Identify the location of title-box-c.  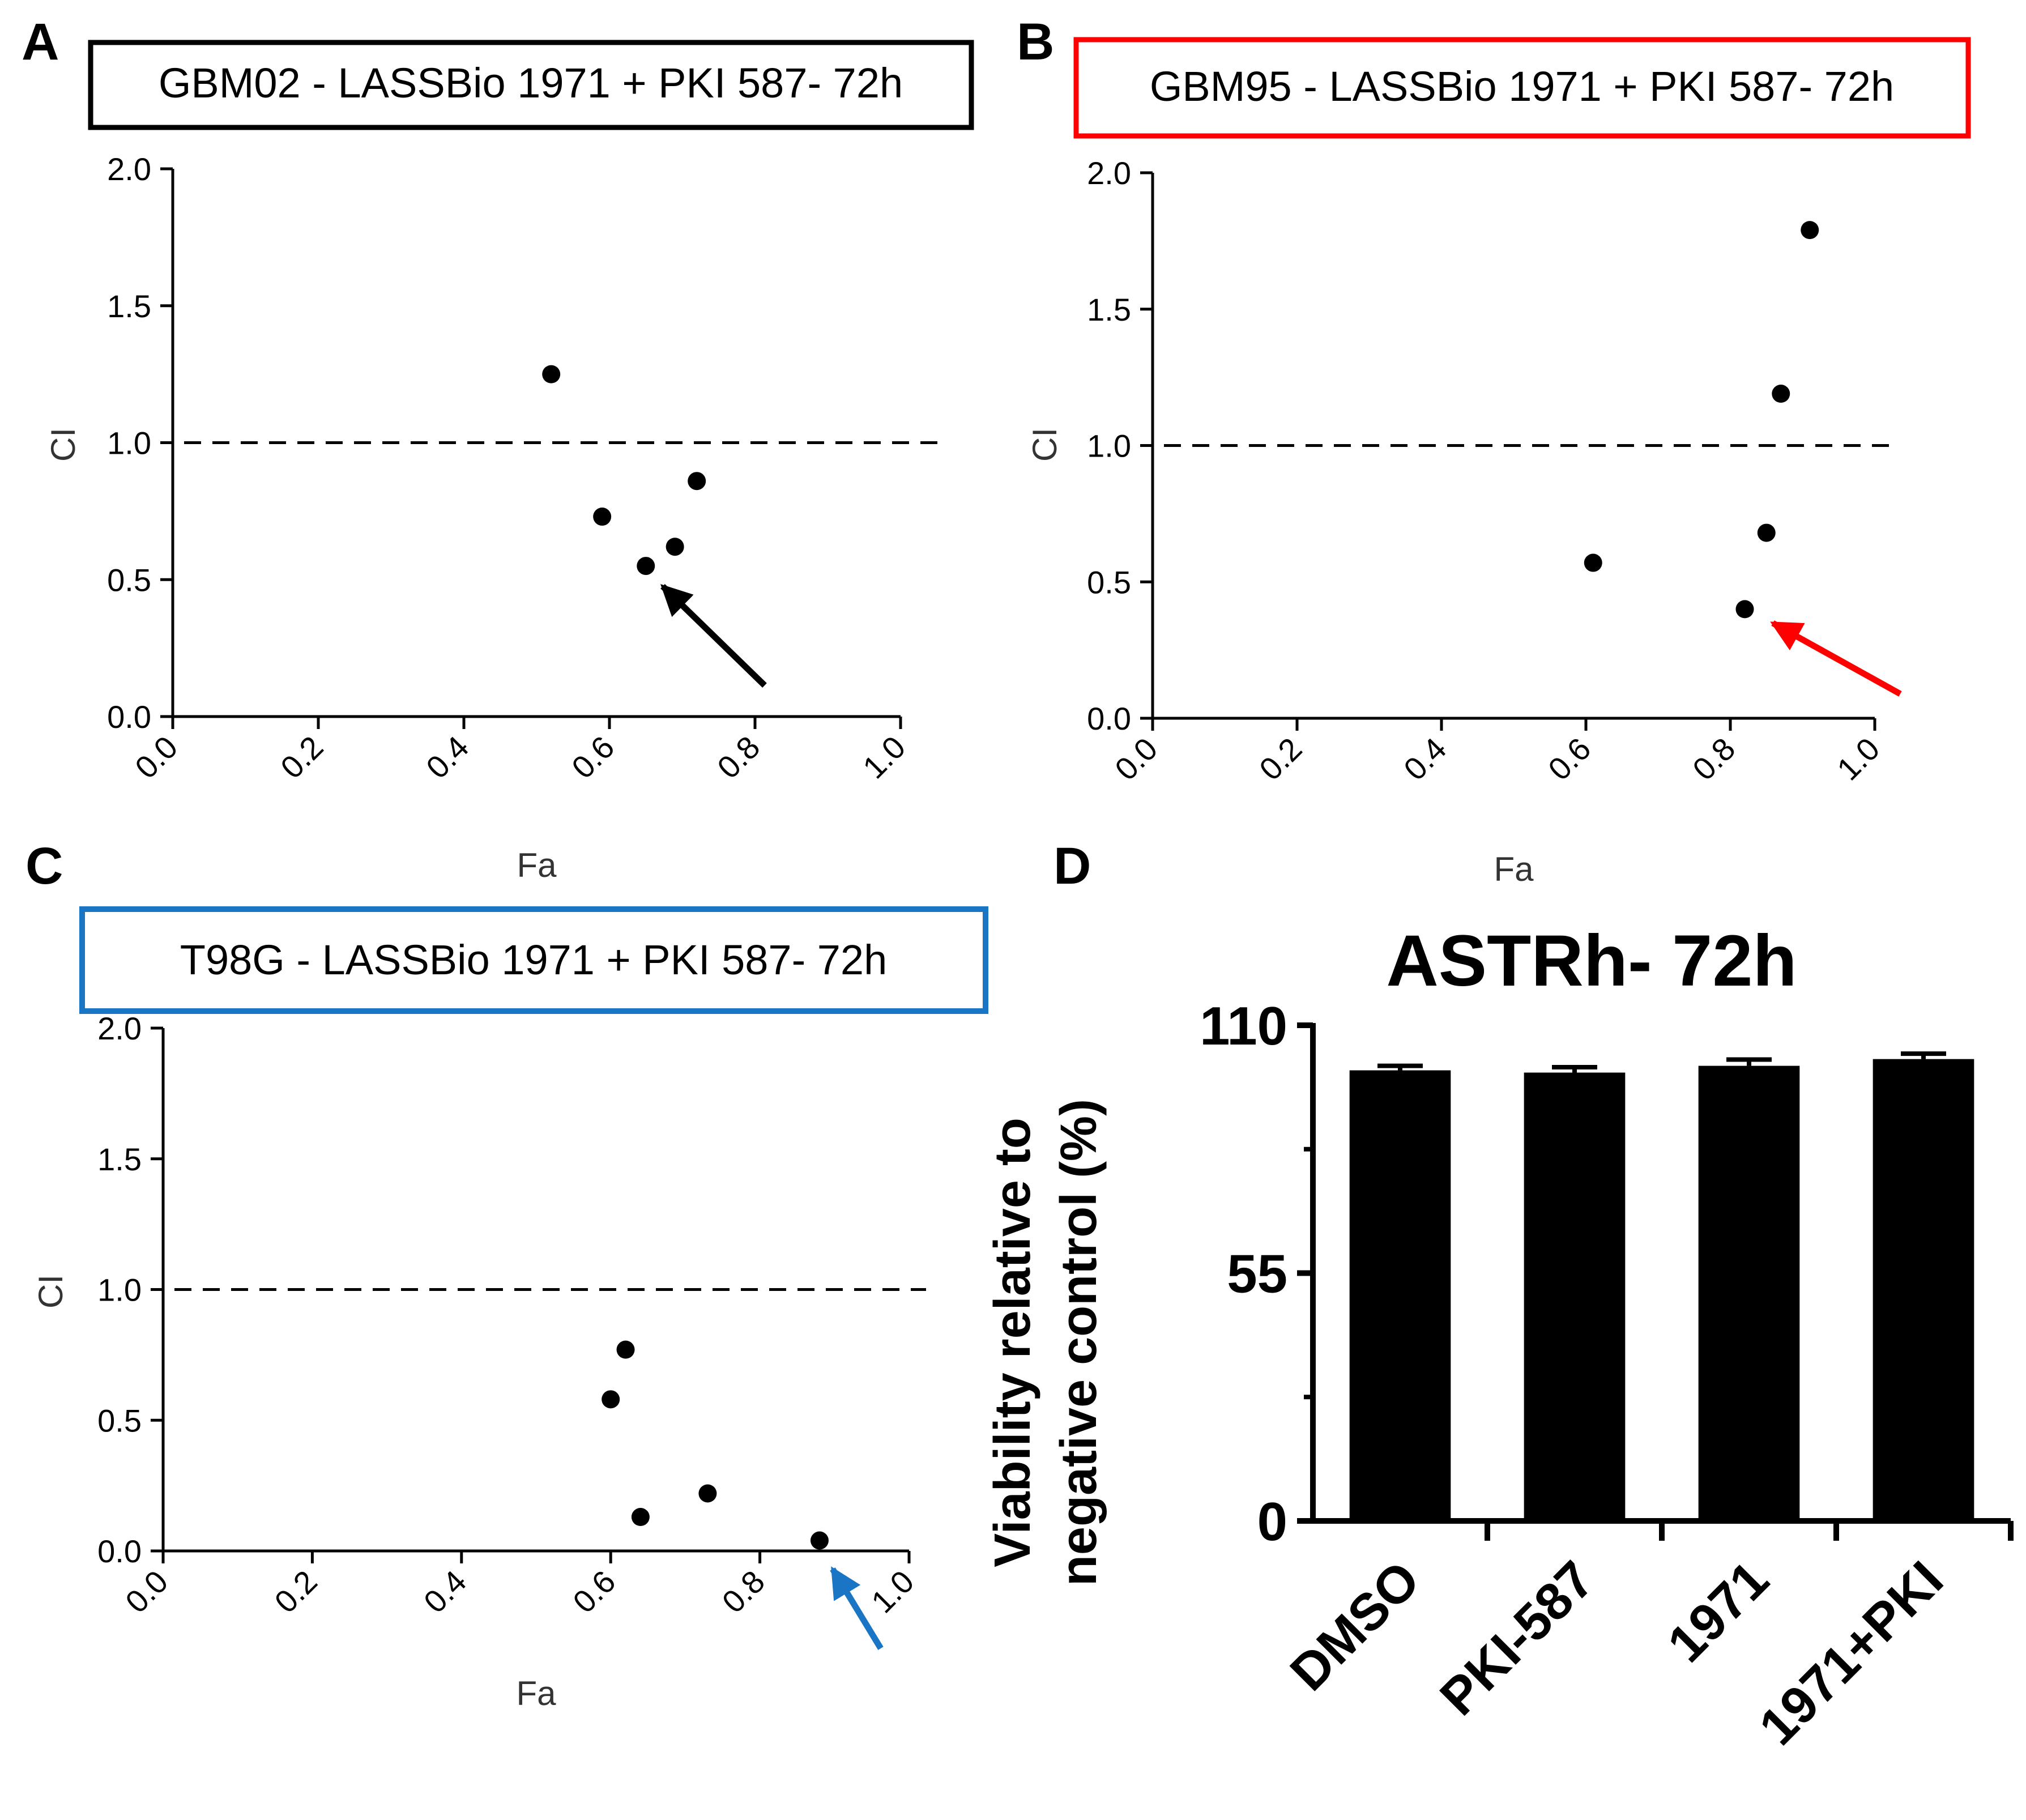
(533, 960).